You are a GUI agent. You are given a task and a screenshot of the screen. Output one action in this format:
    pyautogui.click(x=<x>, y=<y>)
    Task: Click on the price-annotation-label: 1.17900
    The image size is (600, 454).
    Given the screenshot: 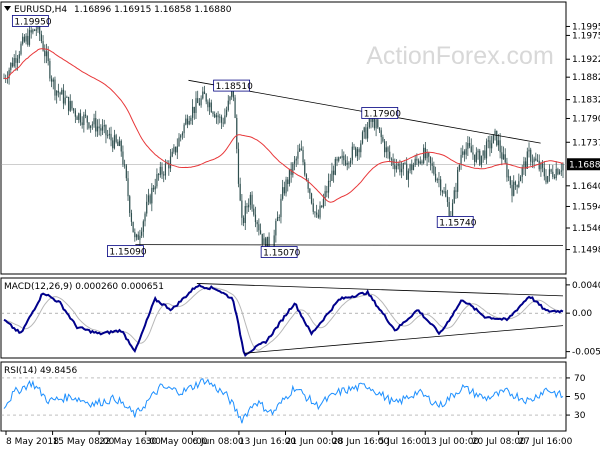 What is the action you would take?
    pyautogui.click(x=382, y=114)
    